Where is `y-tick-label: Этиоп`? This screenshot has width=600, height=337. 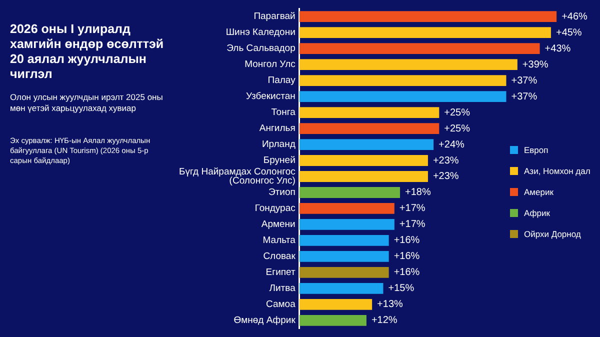 y-tick-label: Этиоп is located at coordinates (282, 192).